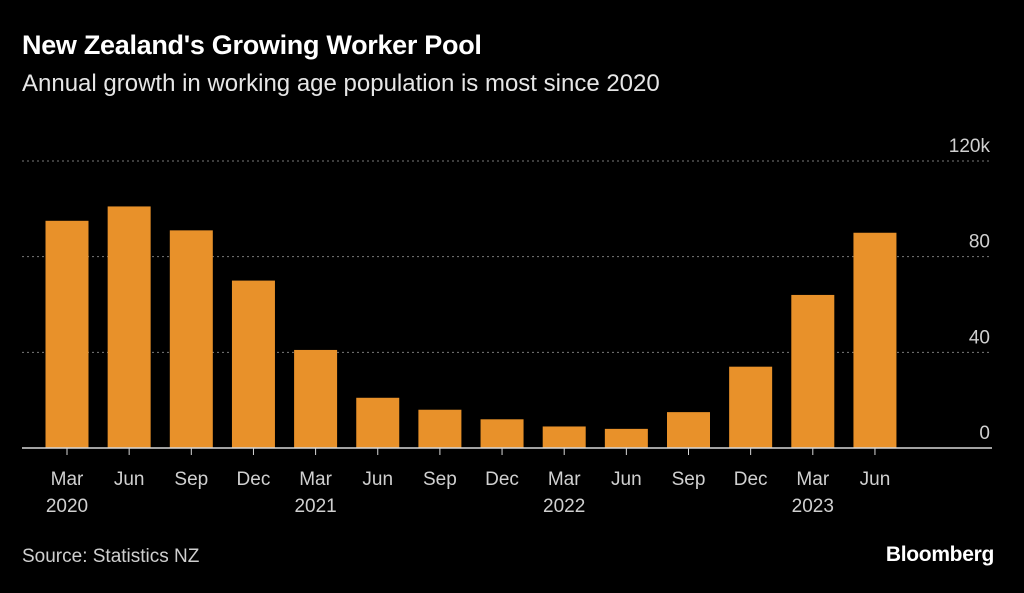  Describe the element at coordinates (984, 433) in the screenshot. I see `y-tick-label: 0` at that location.